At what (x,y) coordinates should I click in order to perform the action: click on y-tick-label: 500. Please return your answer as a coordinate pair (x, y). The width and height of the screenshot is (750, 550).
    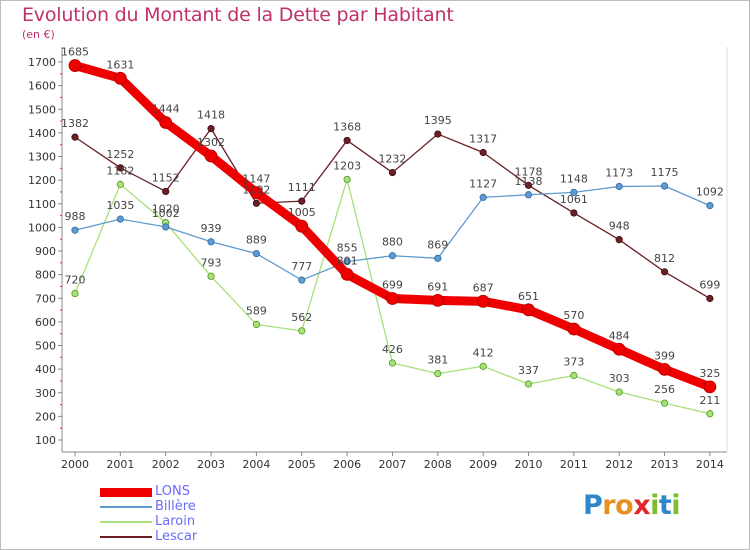
    Looking at the image, I should click on (45, 346).